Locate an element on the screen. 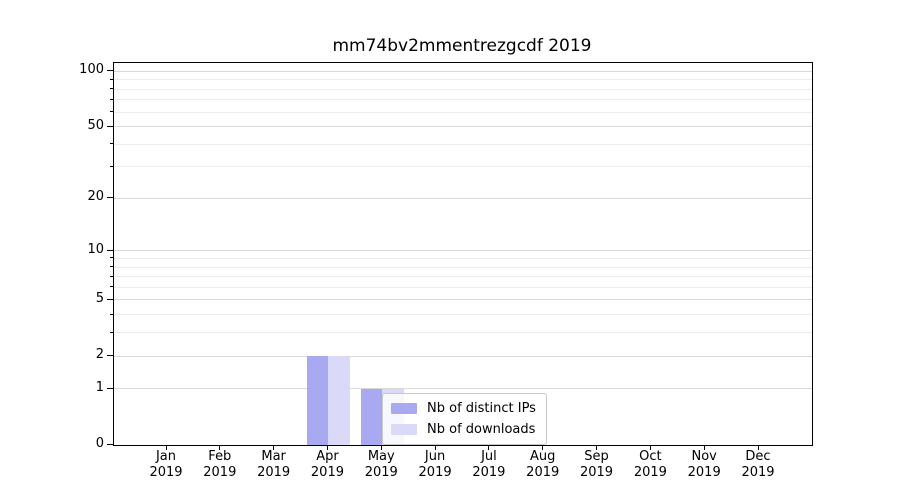 The width and height of the screenshot is (900, 500). chart-title: mm74bv2mmentrezgcdf 2019 is located at coordinates (462, 46).